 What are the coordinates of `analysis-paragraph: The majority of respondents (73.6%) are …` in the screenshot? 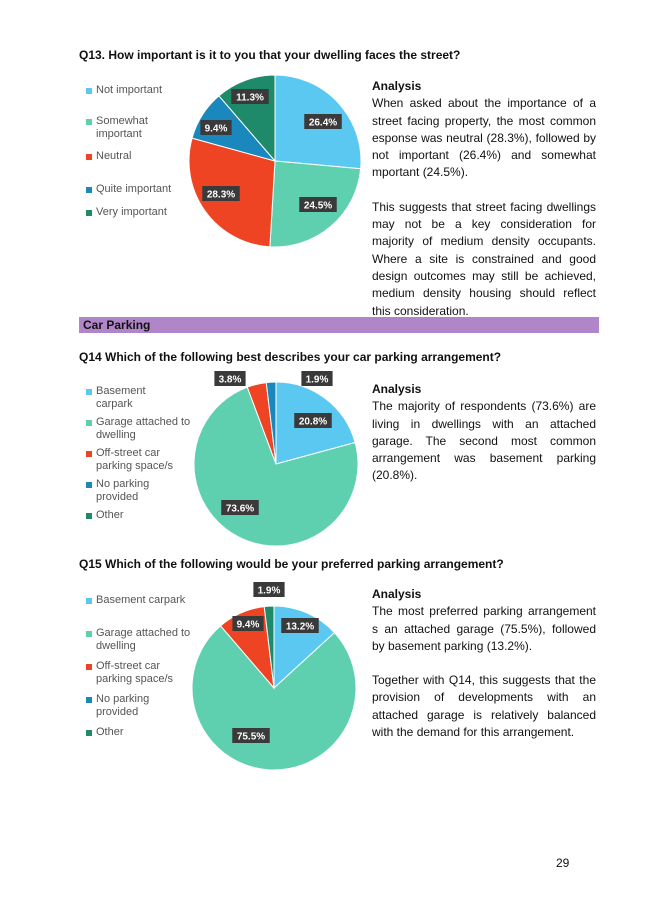 It's located at (484, 441).